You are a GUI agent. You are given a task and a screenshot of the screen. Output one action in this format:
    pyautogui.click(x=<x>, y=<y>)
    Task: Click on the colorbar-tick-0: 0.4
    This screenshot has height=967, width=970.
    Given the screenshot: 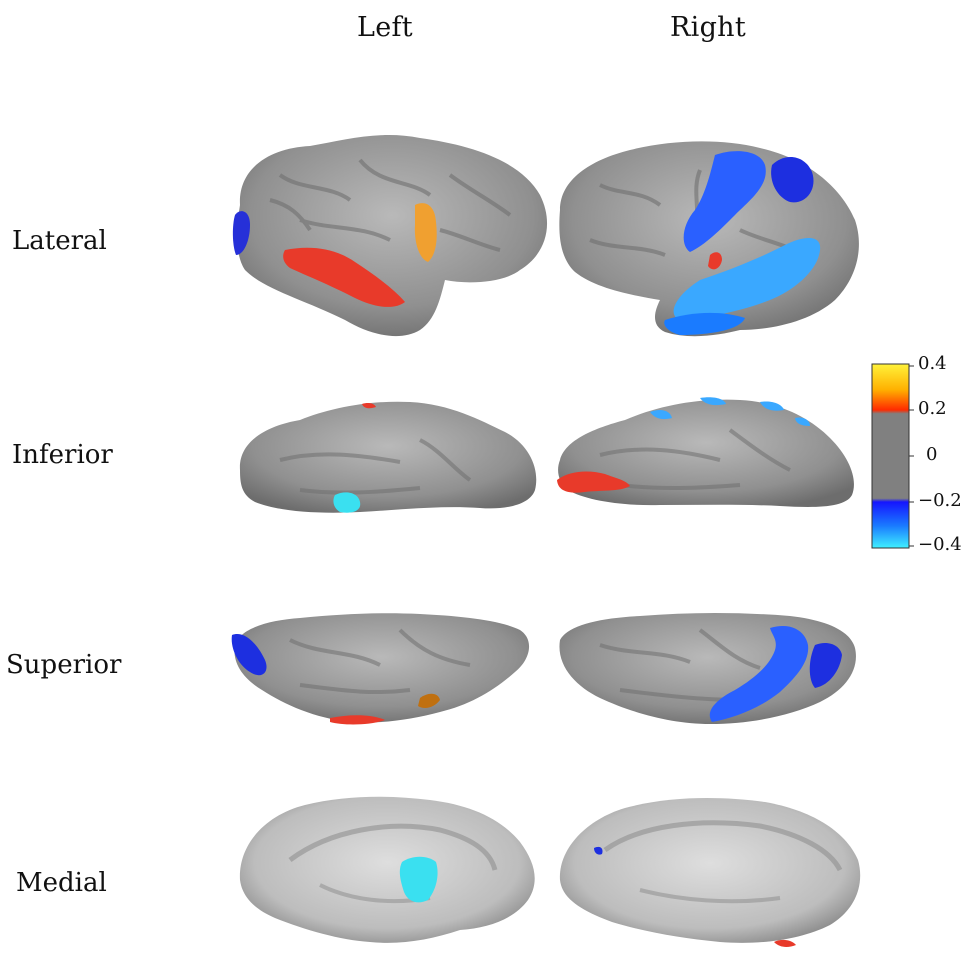 What is the action you would take?
    pyautogui.click(x=932, y=363)
    